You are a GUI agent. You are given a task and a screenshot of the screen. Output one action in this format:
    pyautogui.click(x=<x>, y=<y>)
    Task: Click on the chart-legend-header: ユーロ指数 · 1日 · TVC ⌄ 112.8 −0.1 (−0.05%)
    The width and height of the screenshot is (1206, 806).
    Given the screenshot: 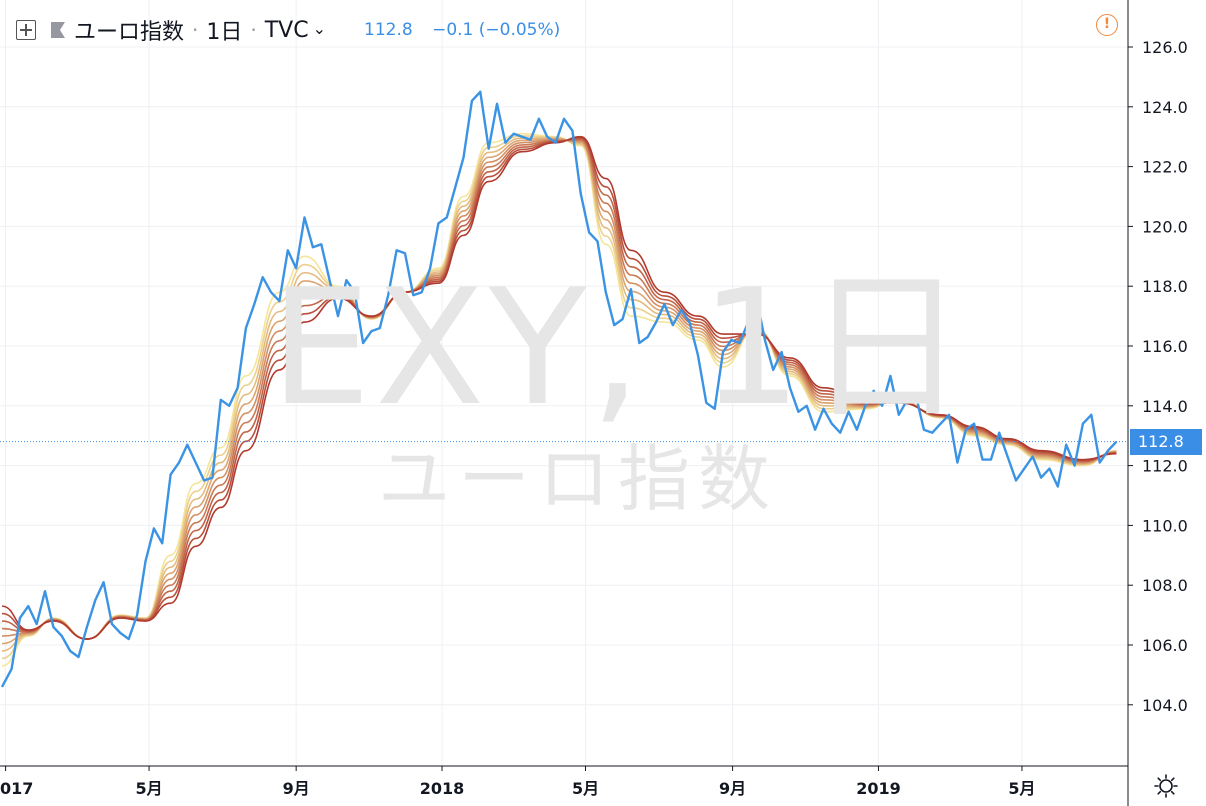 What is the action you would take?
    pyautogui.click(x=295, y=30)
    